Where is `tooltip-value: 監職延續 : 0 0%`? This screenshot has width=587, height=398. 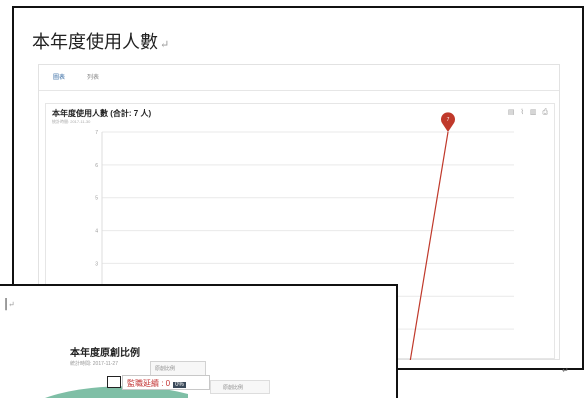
tooltip-value: 監職延續 : 0 0% is located at coordinates (166, 382).